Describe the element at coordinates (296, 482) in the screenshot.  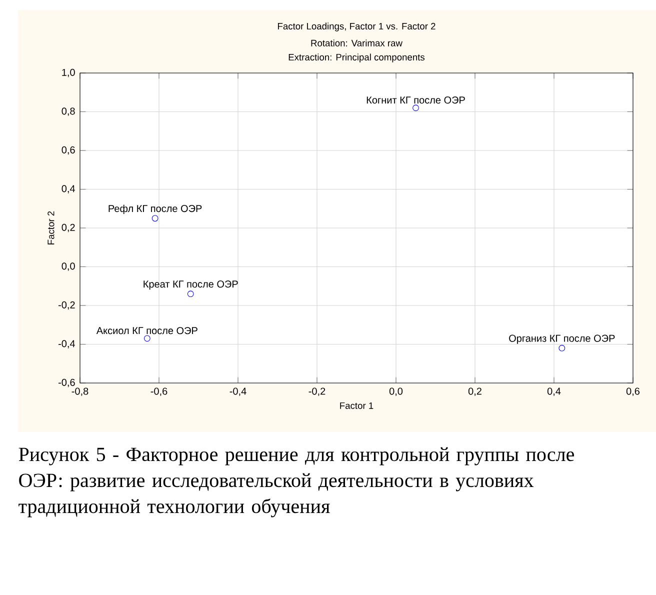
I see `text: Рисунок 5 - Факторное решение для контрольной группы после ОЭР: развитие исследовательской деятельности в условиях традиционной технологии обучения` at that location.